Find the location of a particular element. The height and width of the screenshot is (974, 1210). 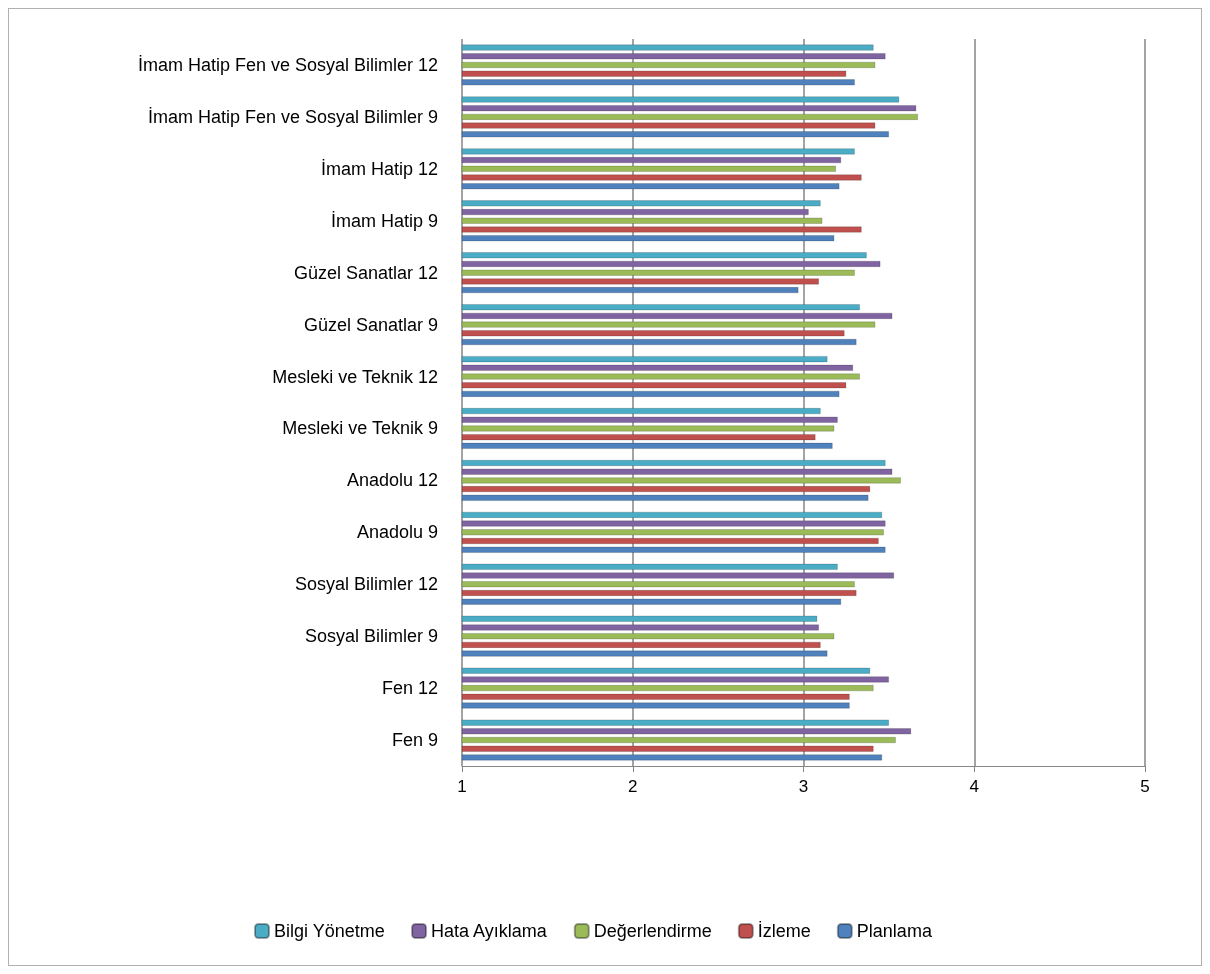

y-tick-label: İmam Hatip 12 is located at coordinates (379, 168).